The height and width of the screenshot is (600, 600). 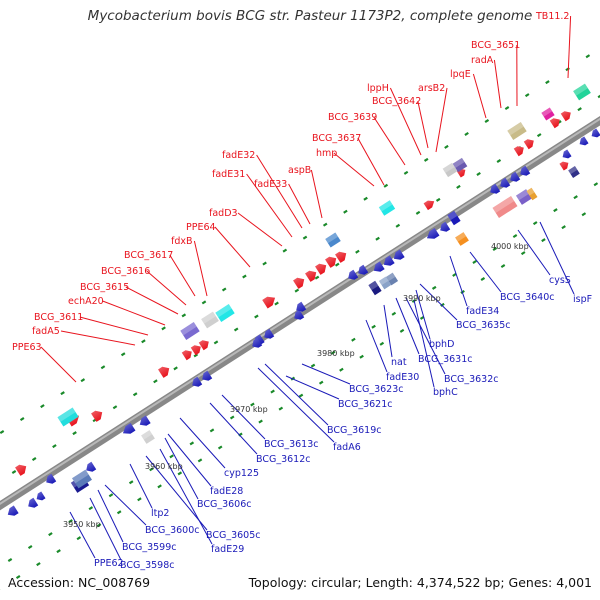 I want to click on gene-label-ppe62: PPE62, so click(x=109, y=563).